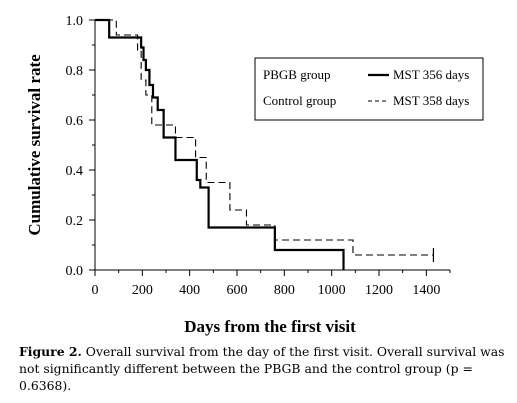 This screenshot has width=517, height=403. I want to click on y-axis-label: Cumulative survival rate, so click(34, 145).